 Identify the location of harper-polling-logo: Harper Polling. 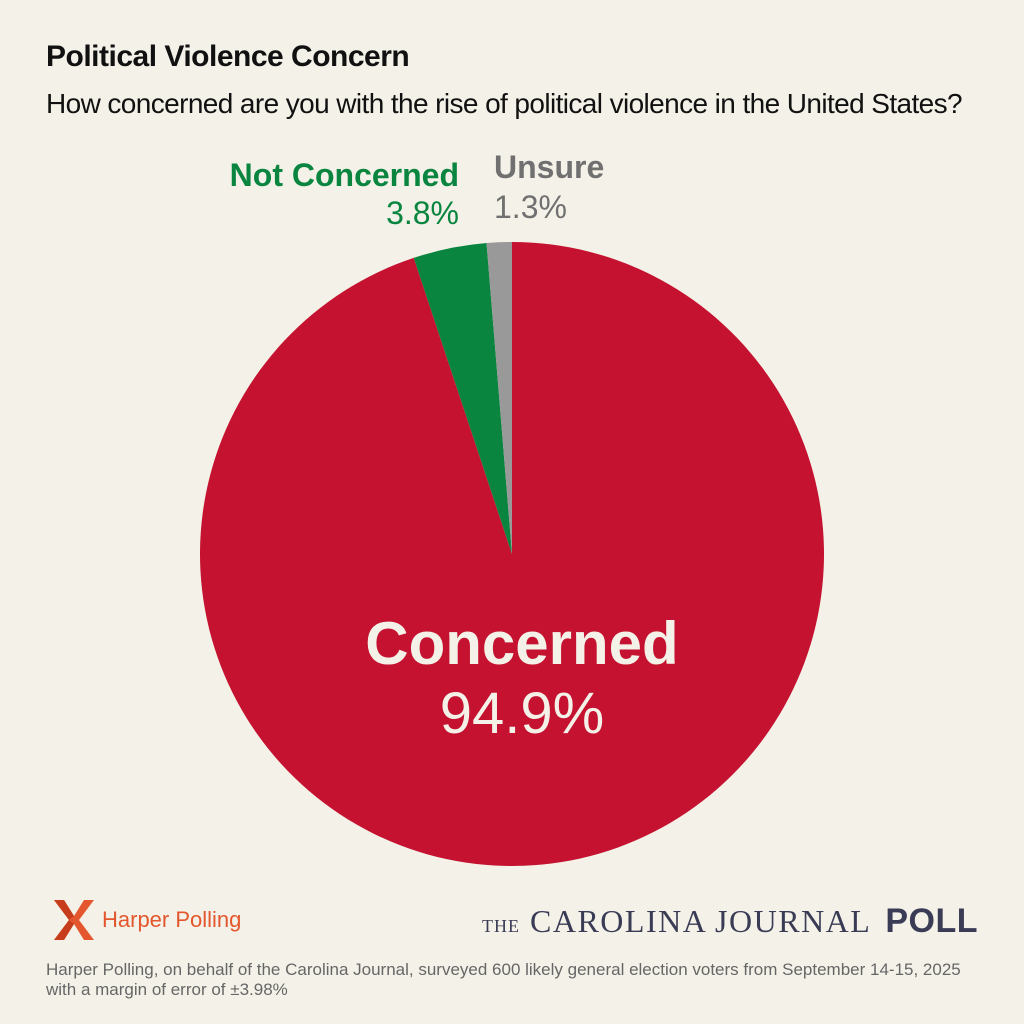
(146, 920).